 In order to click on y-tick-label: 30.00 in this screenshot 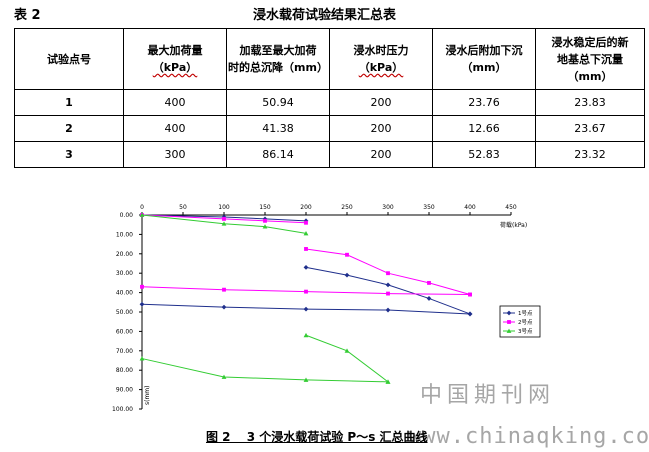, I will do `click(124, 273)`.